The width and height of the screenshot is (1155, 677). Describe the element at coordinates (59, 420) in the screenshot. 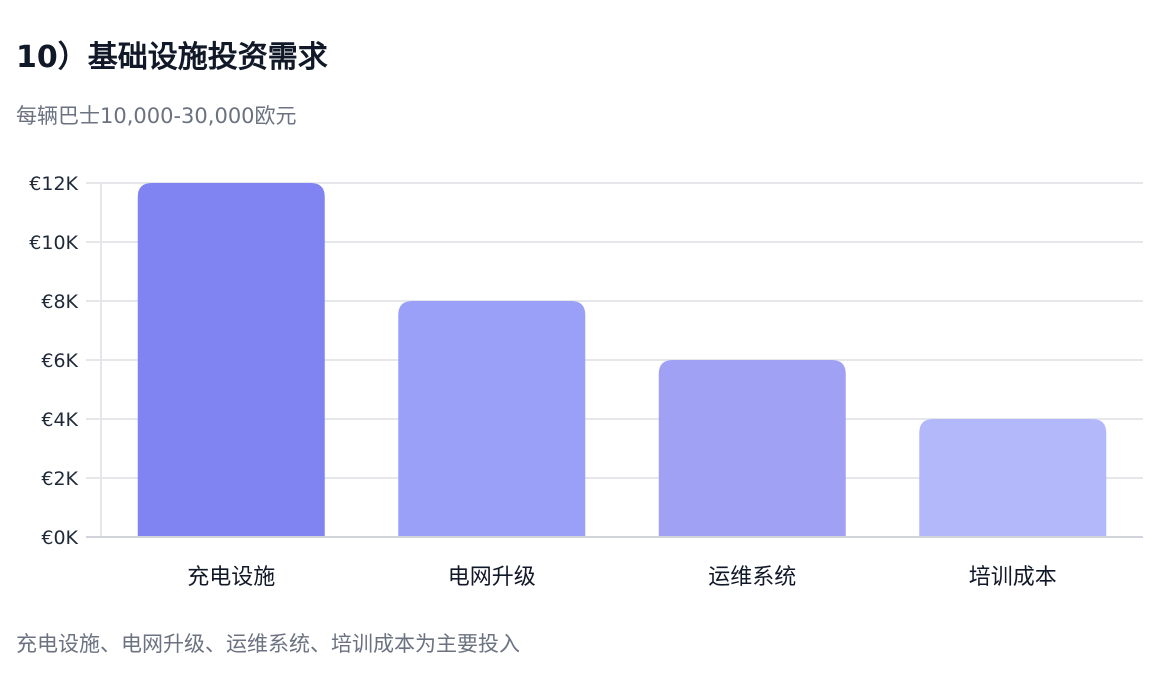

I see `y-tick-label: €4K` at that location.